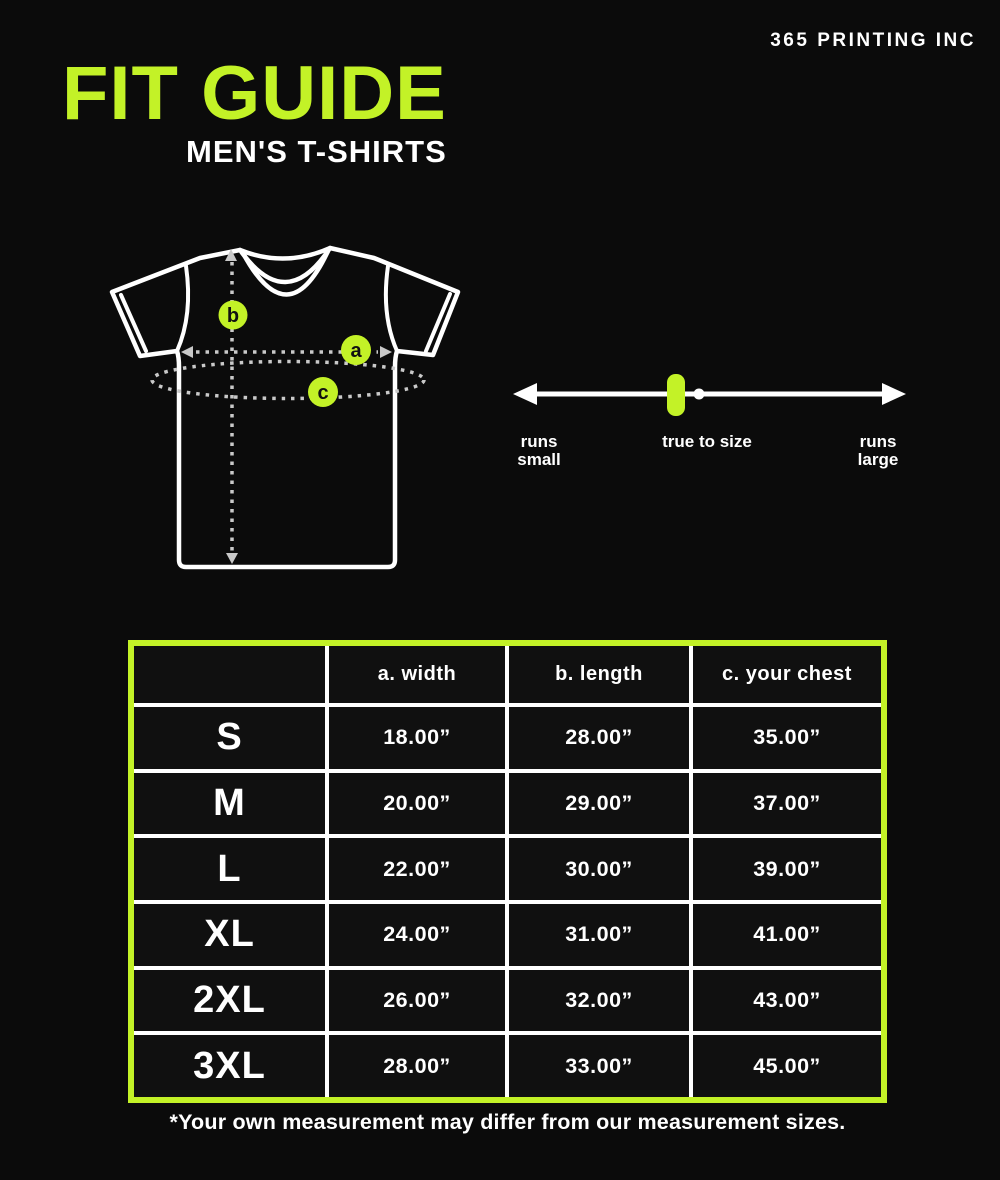 This screenshot has height=1180, width=1000. I want to click on size-table-header-width: a. width, so click(417, 674).